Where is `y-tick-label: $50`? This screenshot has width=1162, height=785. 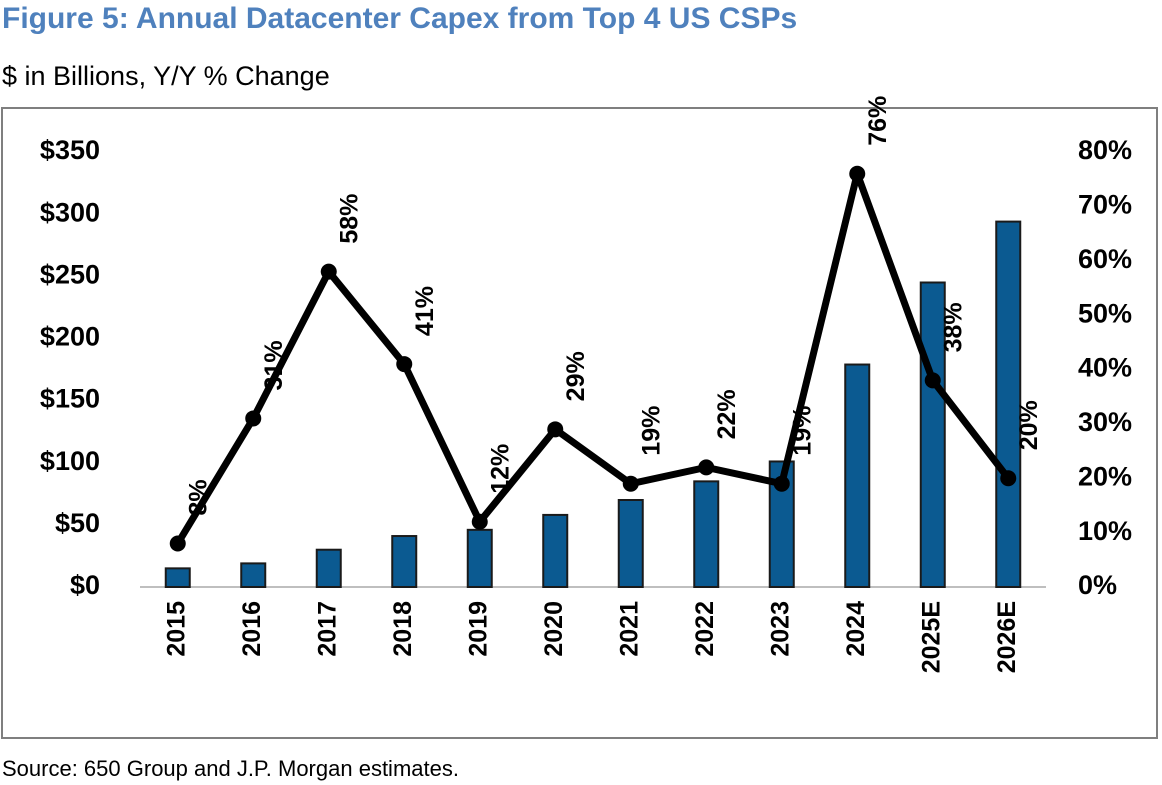
y-tick-label: $50 is located at coordinates (77, 523).